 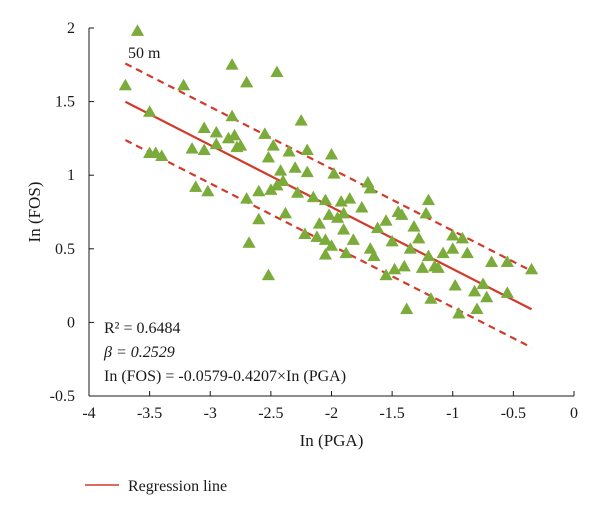 I want to click on x-tick-label: -2.5, so click(x=270, y=413).